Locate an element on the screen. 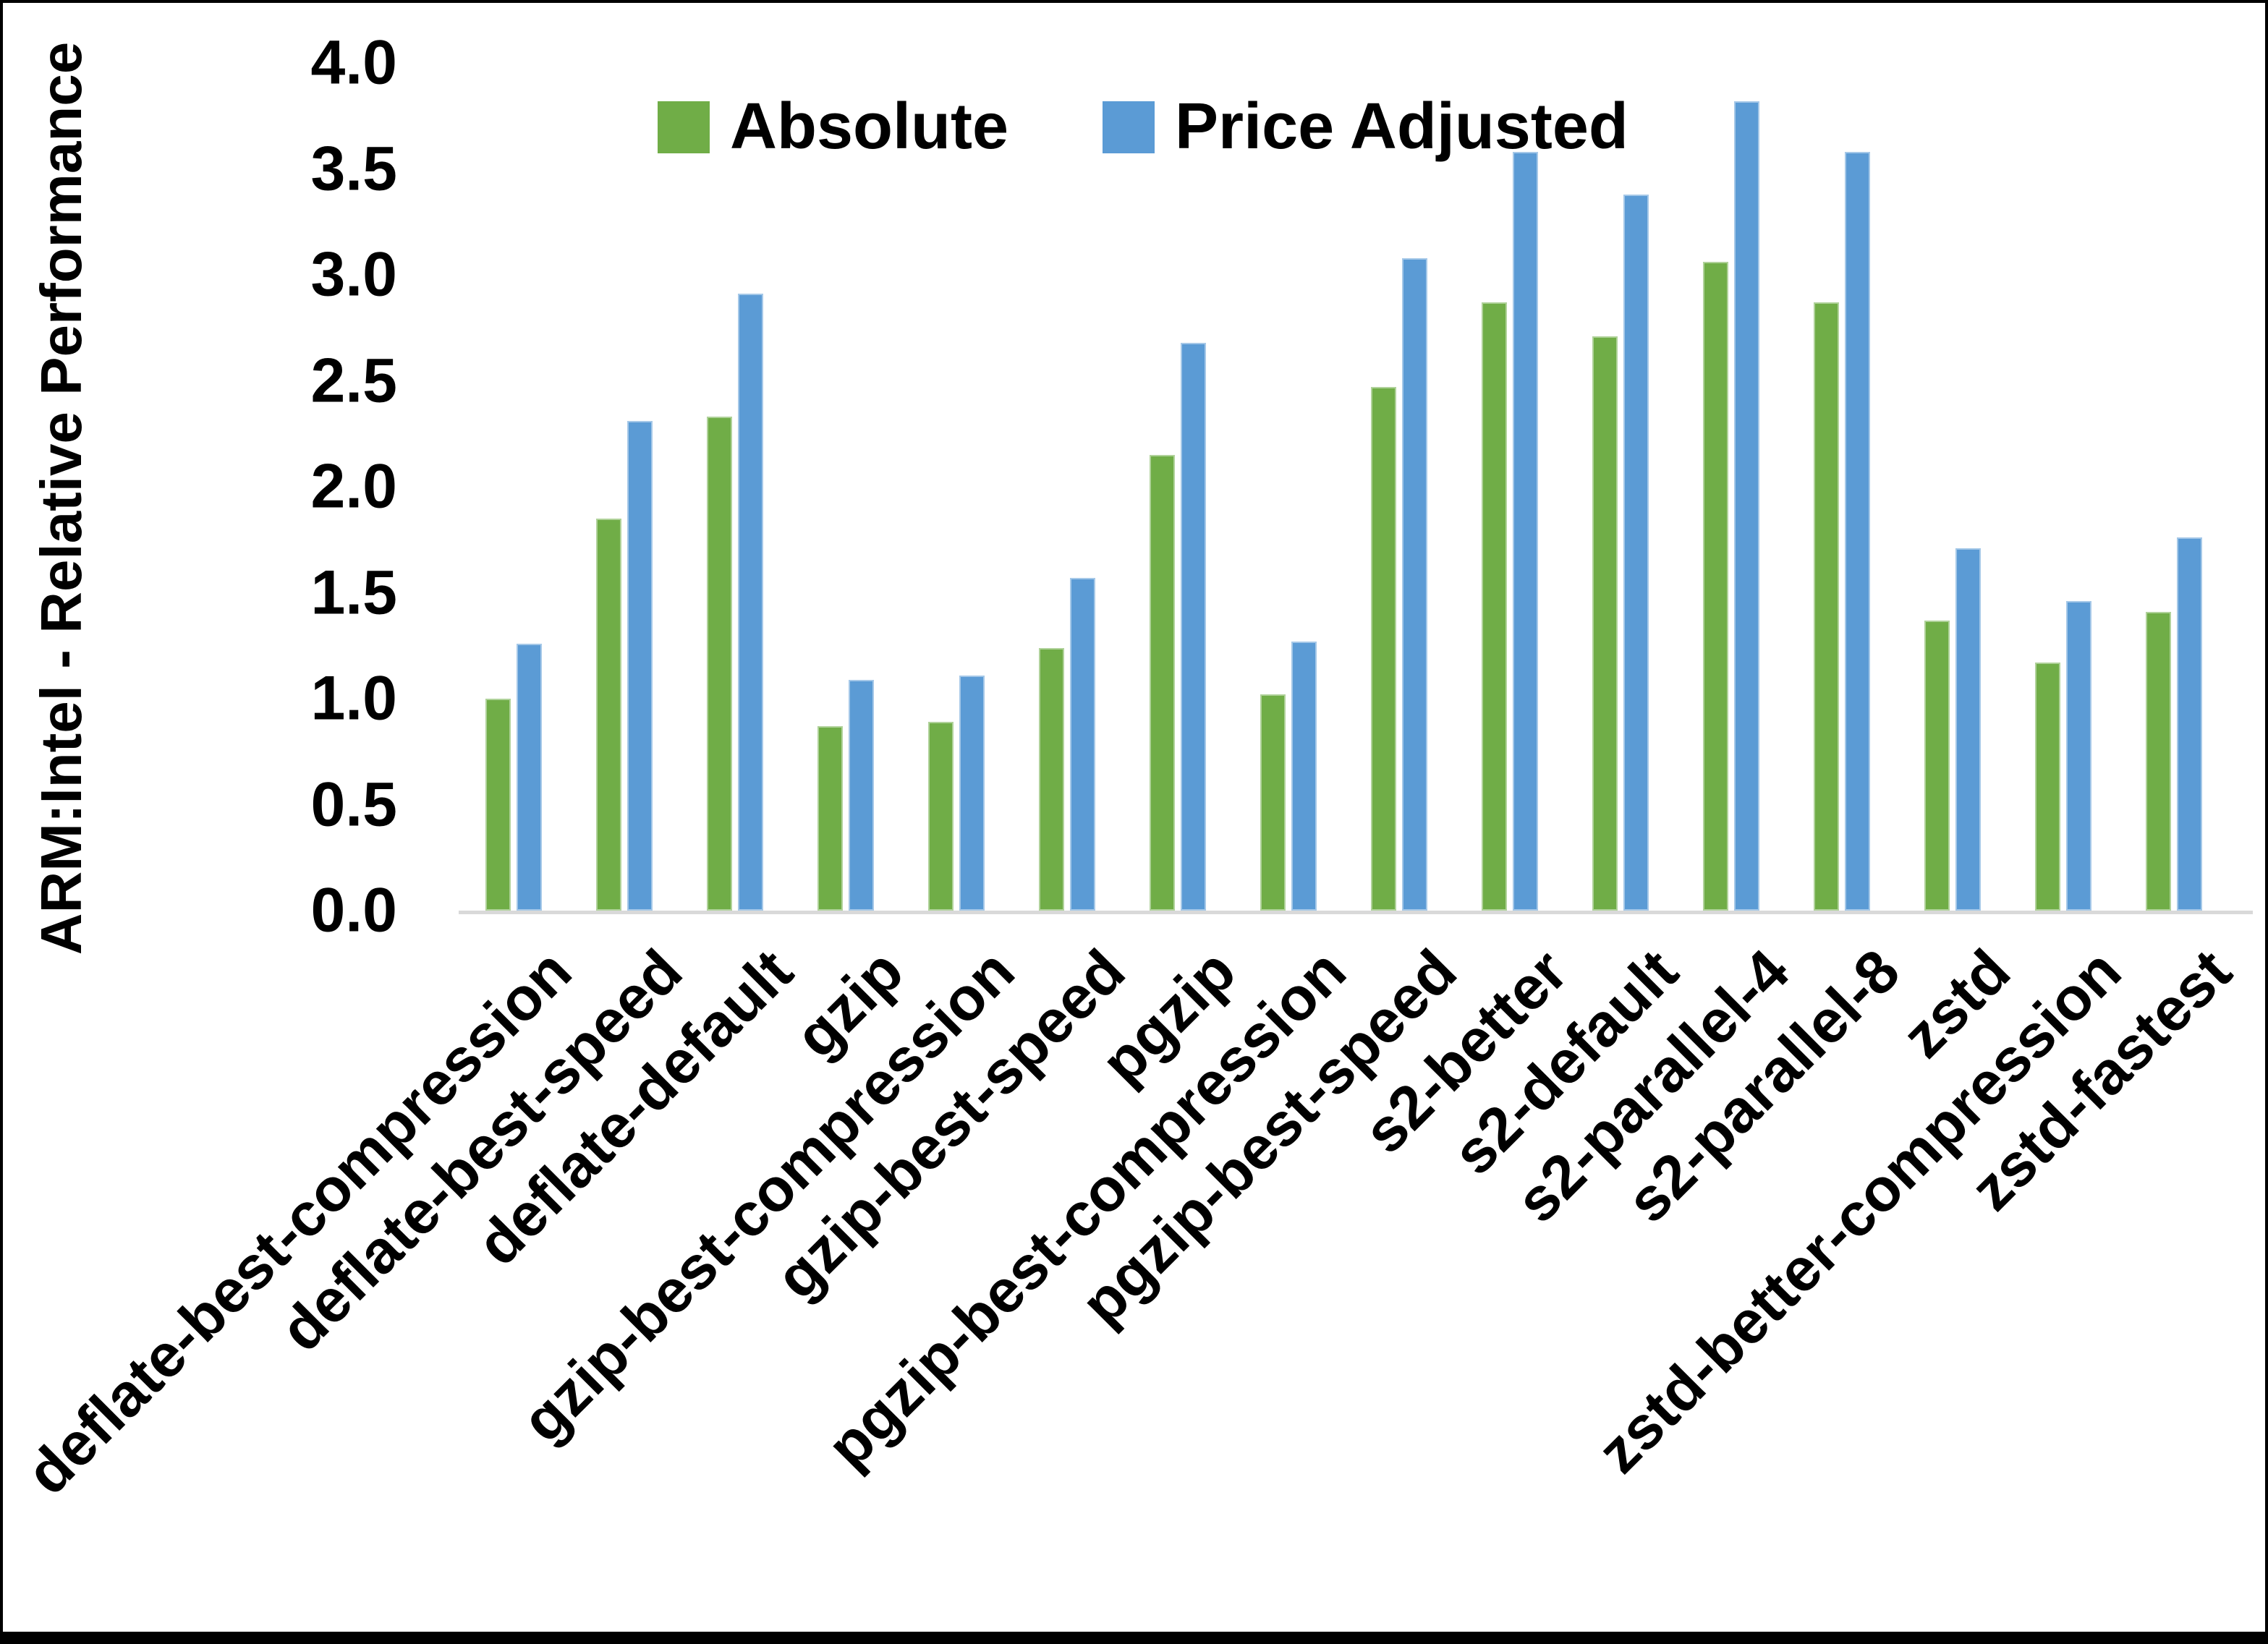  bar-absolute-deflate-best-speed is located at coordinates (608, 715).